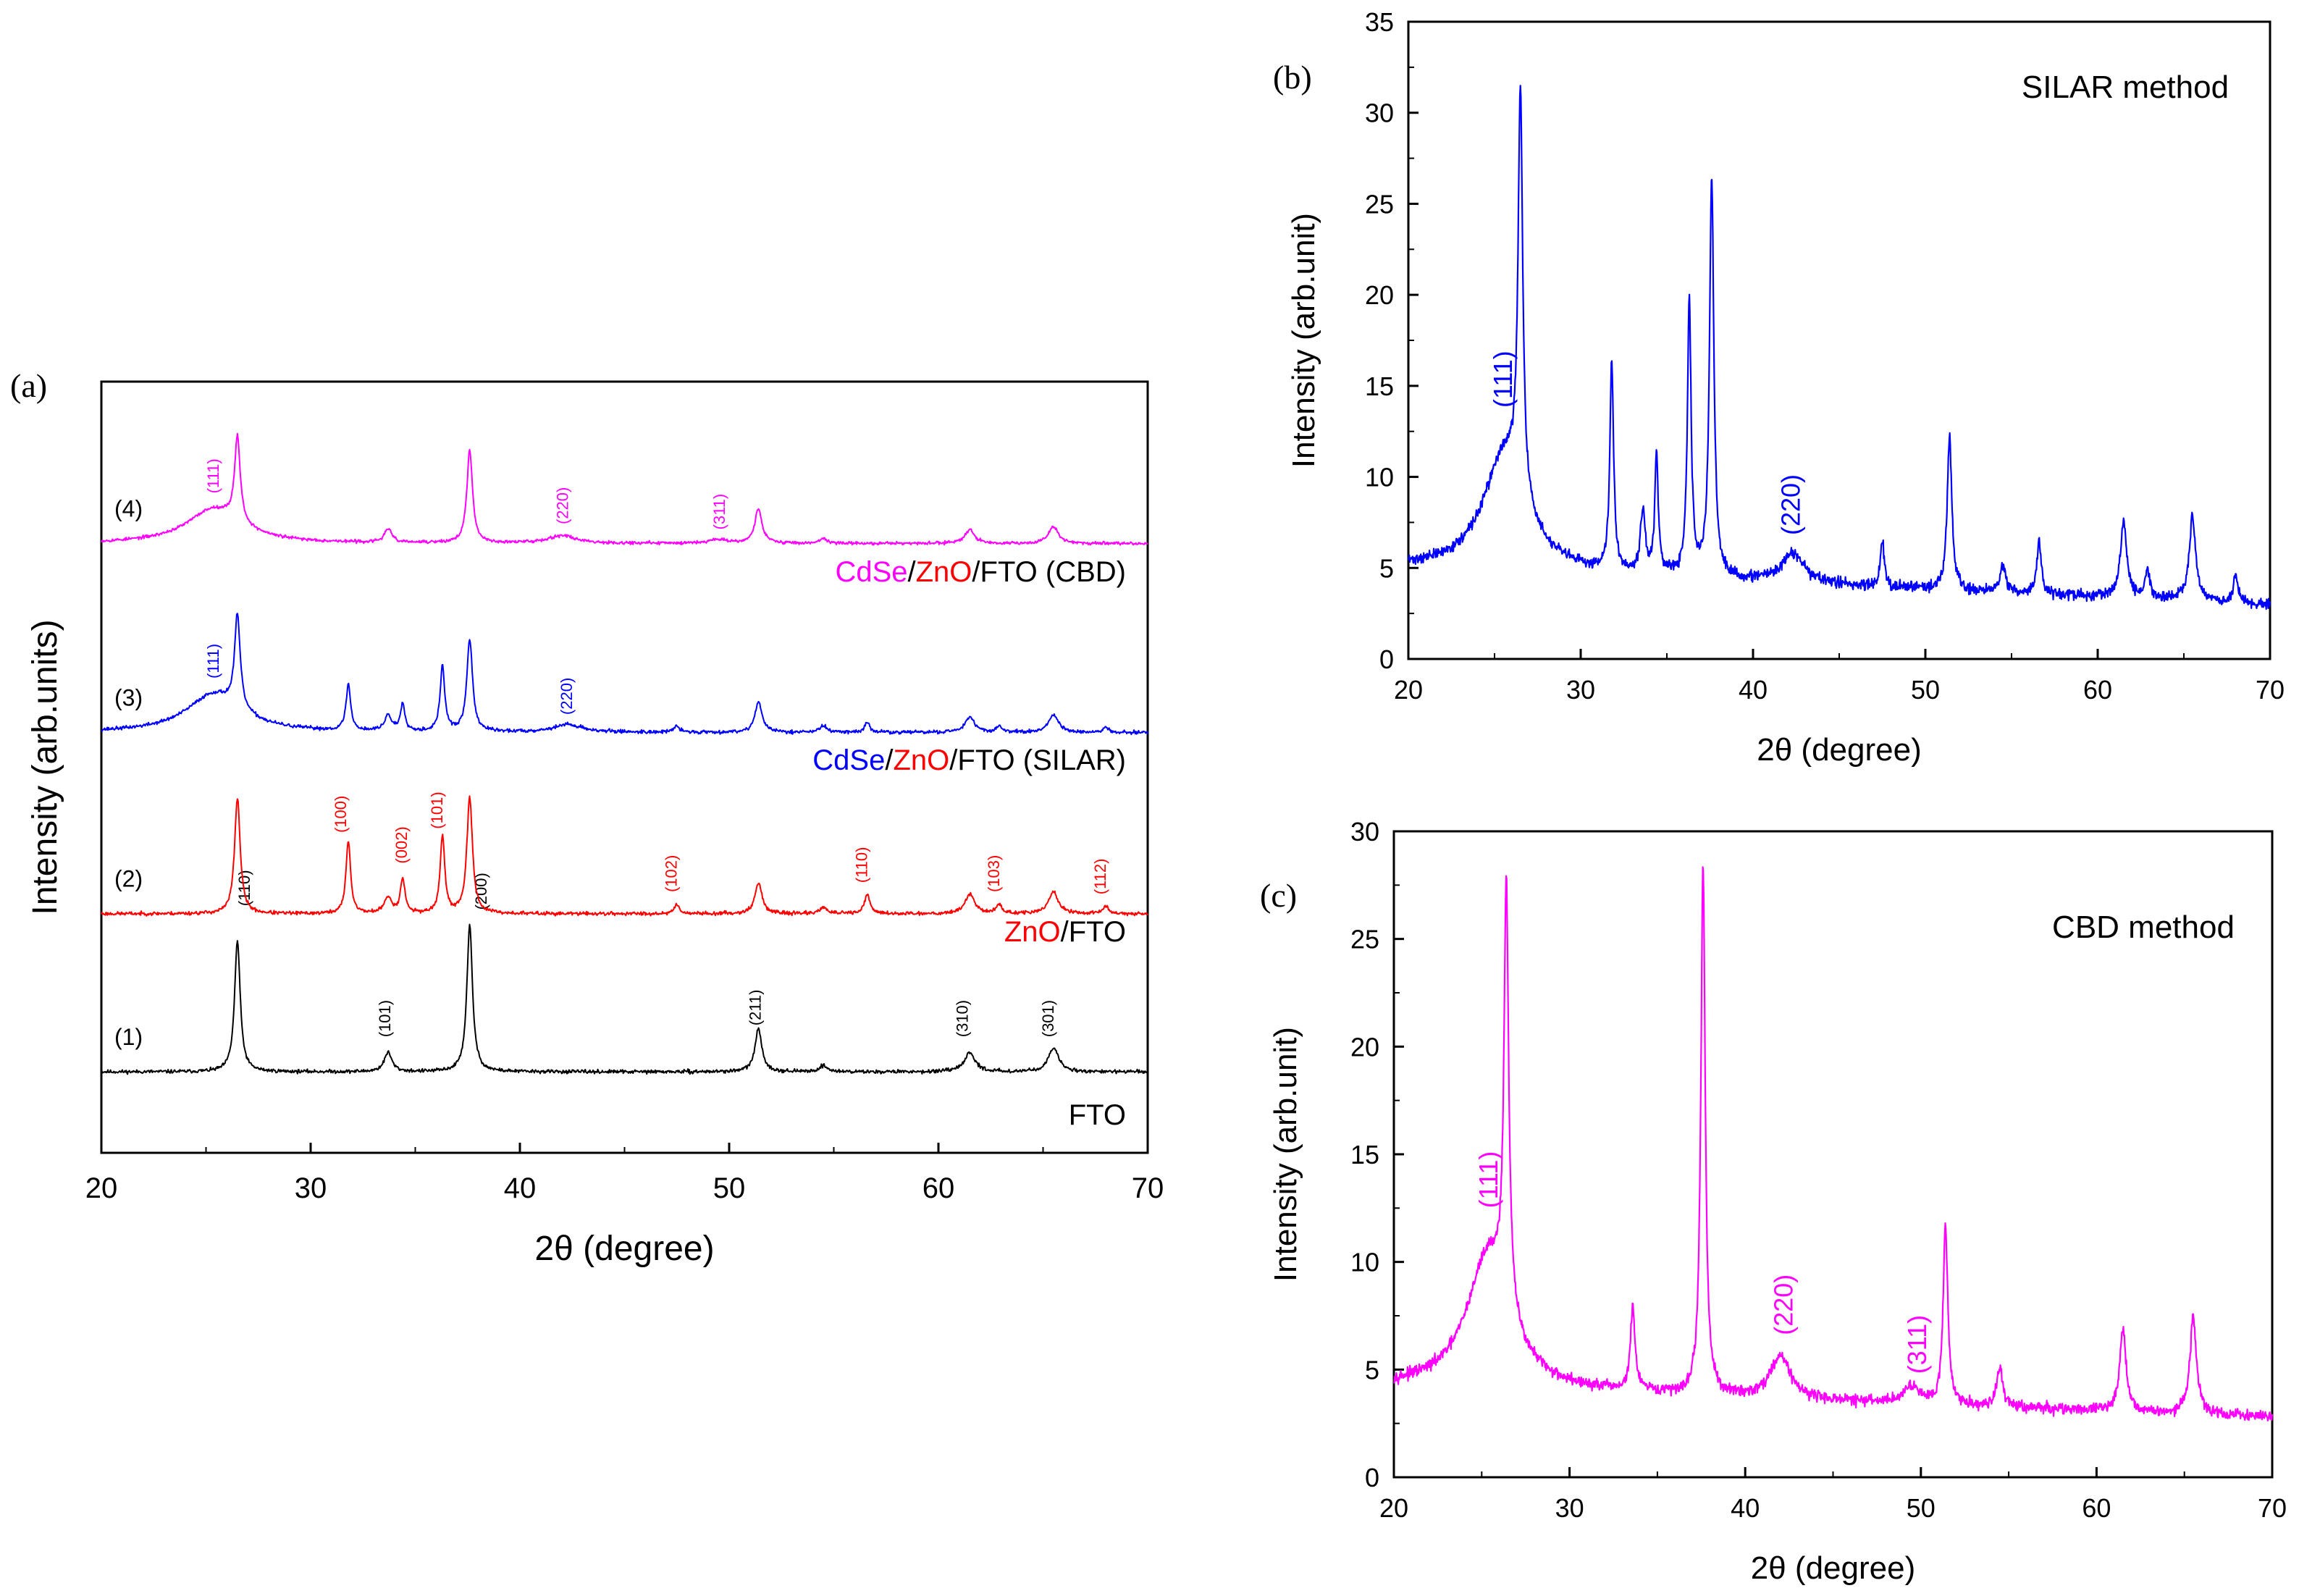 This screenshot has width=2299, height=1596. I want to click on y-axis-label-a: Intensity (arb.units), so click(45, 767).